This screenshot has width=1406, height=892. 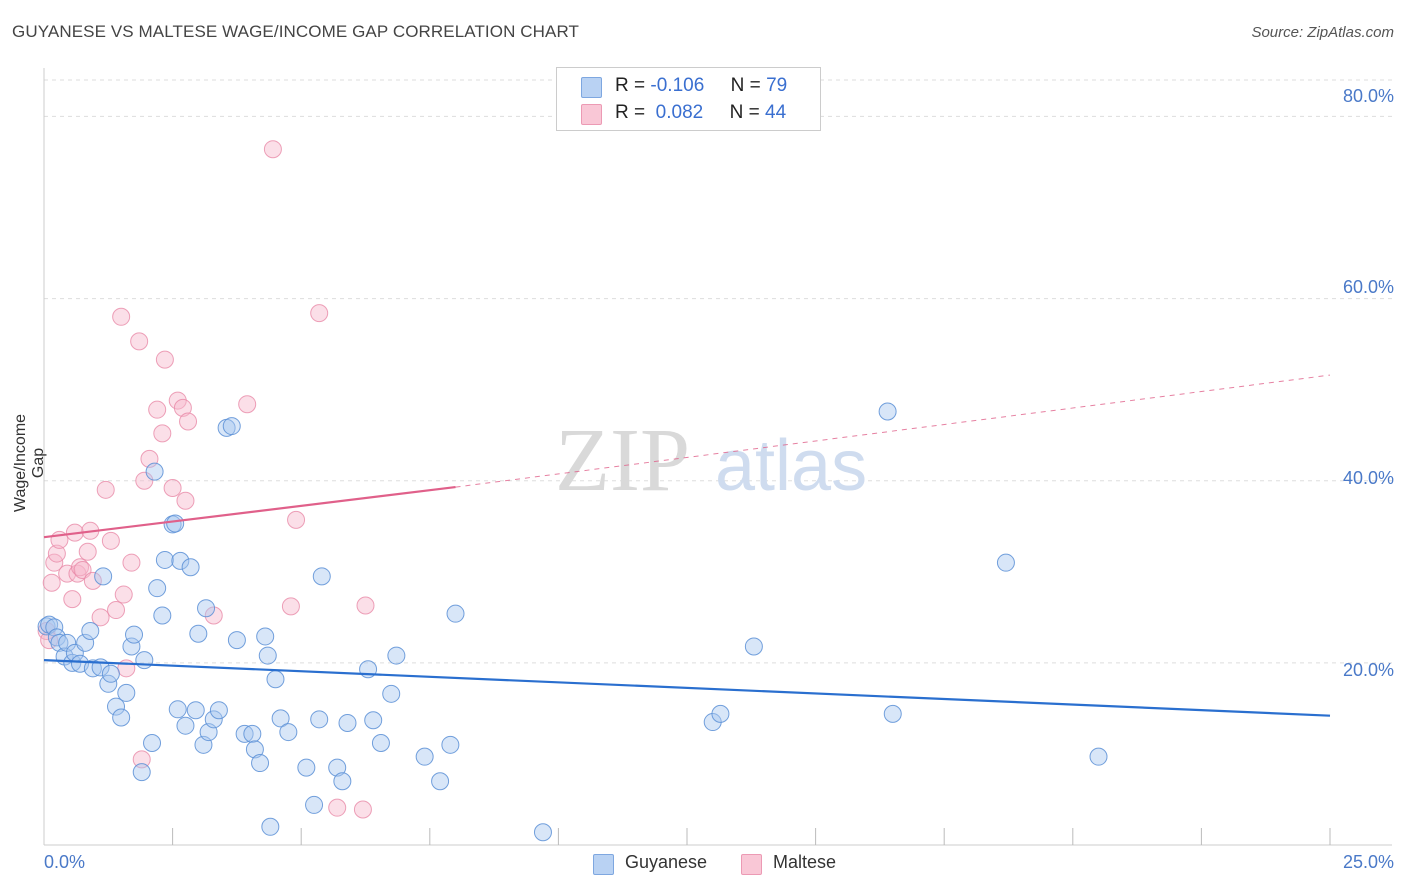 What do you see at coordinates (776, 112) in the screenshot?
I see `legend-n-value: 44` at bounding box center [776, 112].